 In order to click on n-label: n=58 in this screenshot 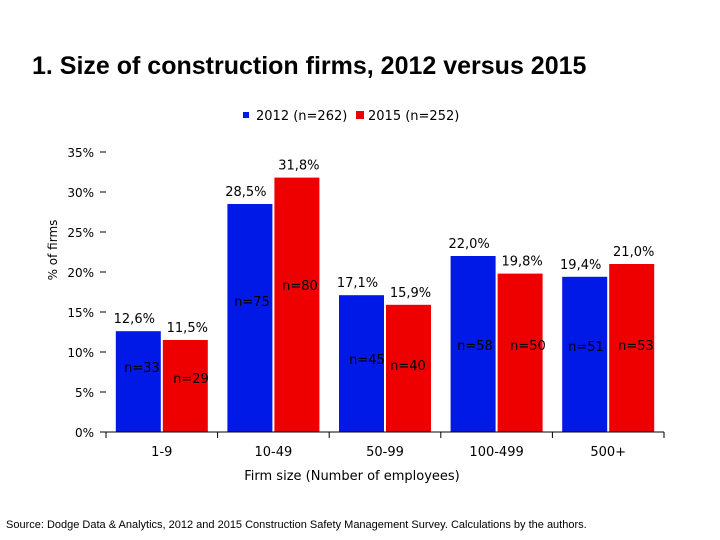, I will do `click(475, 346)`.